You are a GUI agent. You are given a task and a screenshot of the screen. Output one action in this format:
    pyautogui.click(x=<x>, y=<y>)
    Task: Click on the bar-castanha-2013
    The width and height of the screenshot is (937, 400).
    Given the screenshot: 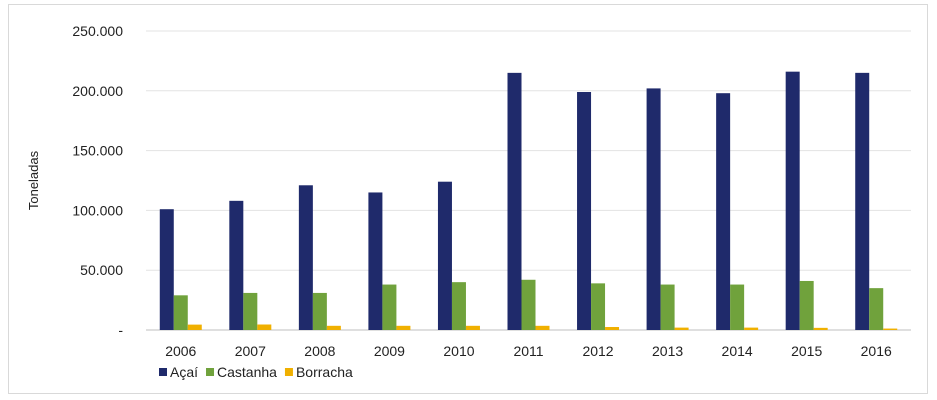 What is the action you would take?
    pyautogui.click(x=667, y=307)
    